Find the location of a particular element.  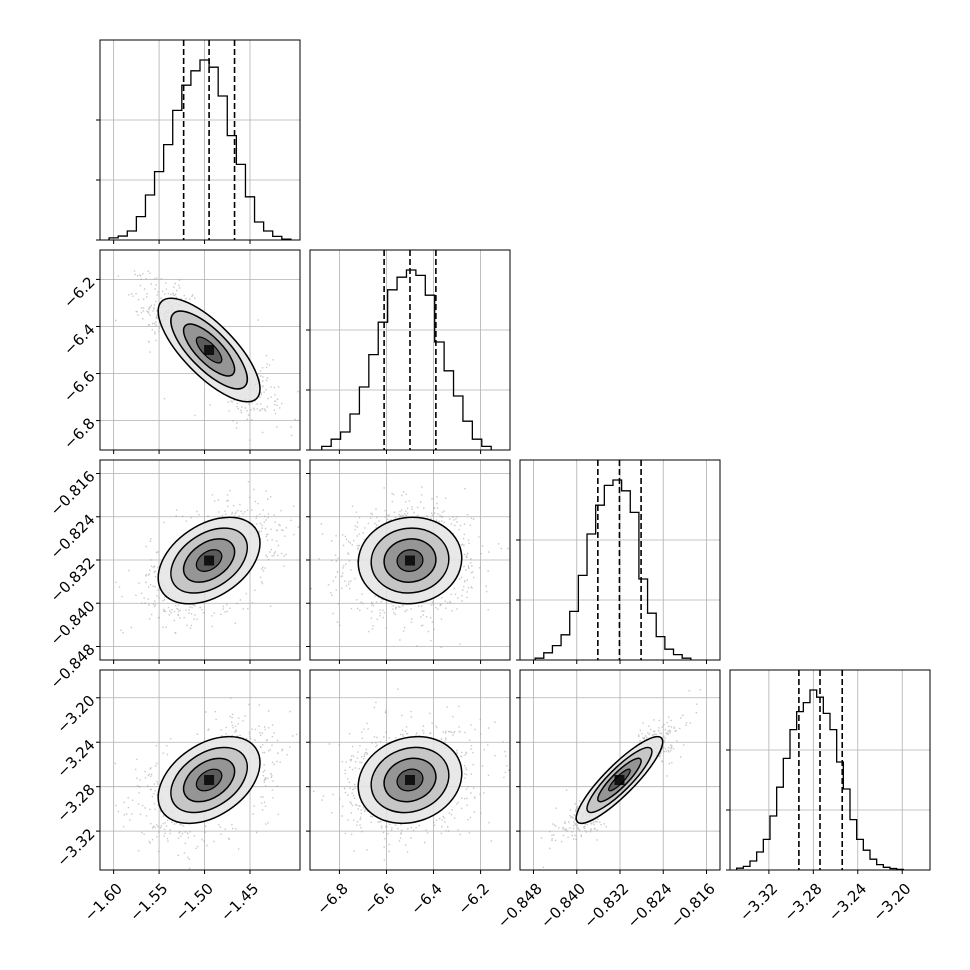

y-tick-label: −3.24 is located at coordinates (75, 758).